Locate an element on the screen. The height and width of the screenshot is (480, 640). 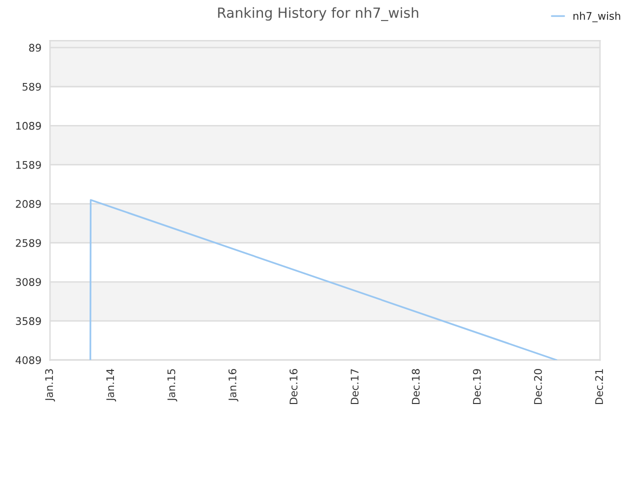
y-tick-label: 3089 is located at coordinates (28, 282).